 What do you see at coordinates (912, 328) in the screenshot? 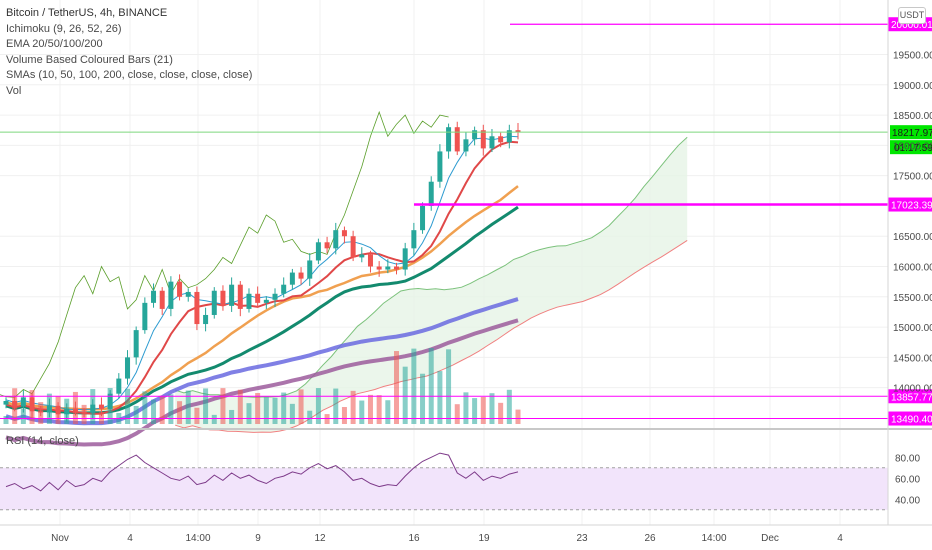
I see `price-tick: 15000.00` at bounding box center [912, 328].